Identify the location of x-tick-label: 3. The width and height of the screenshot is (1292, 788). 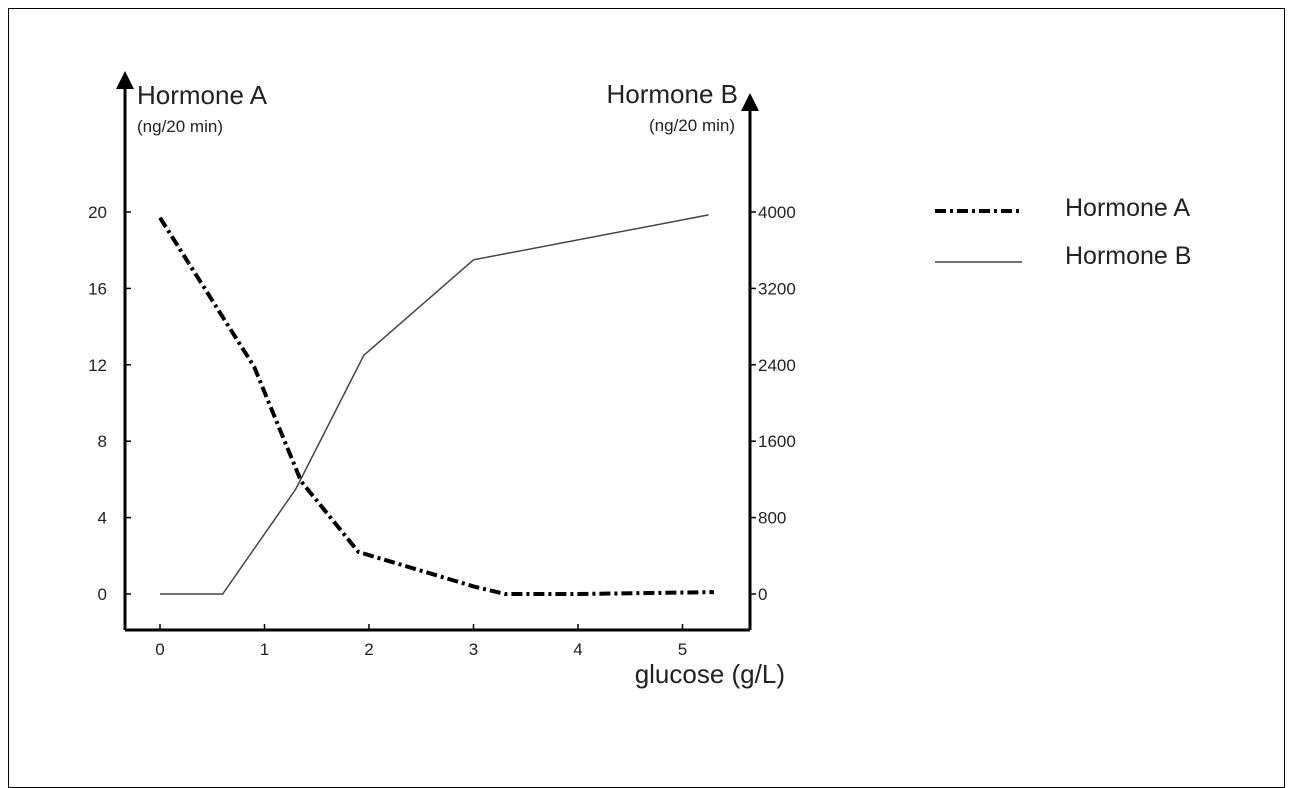
(473, 649).